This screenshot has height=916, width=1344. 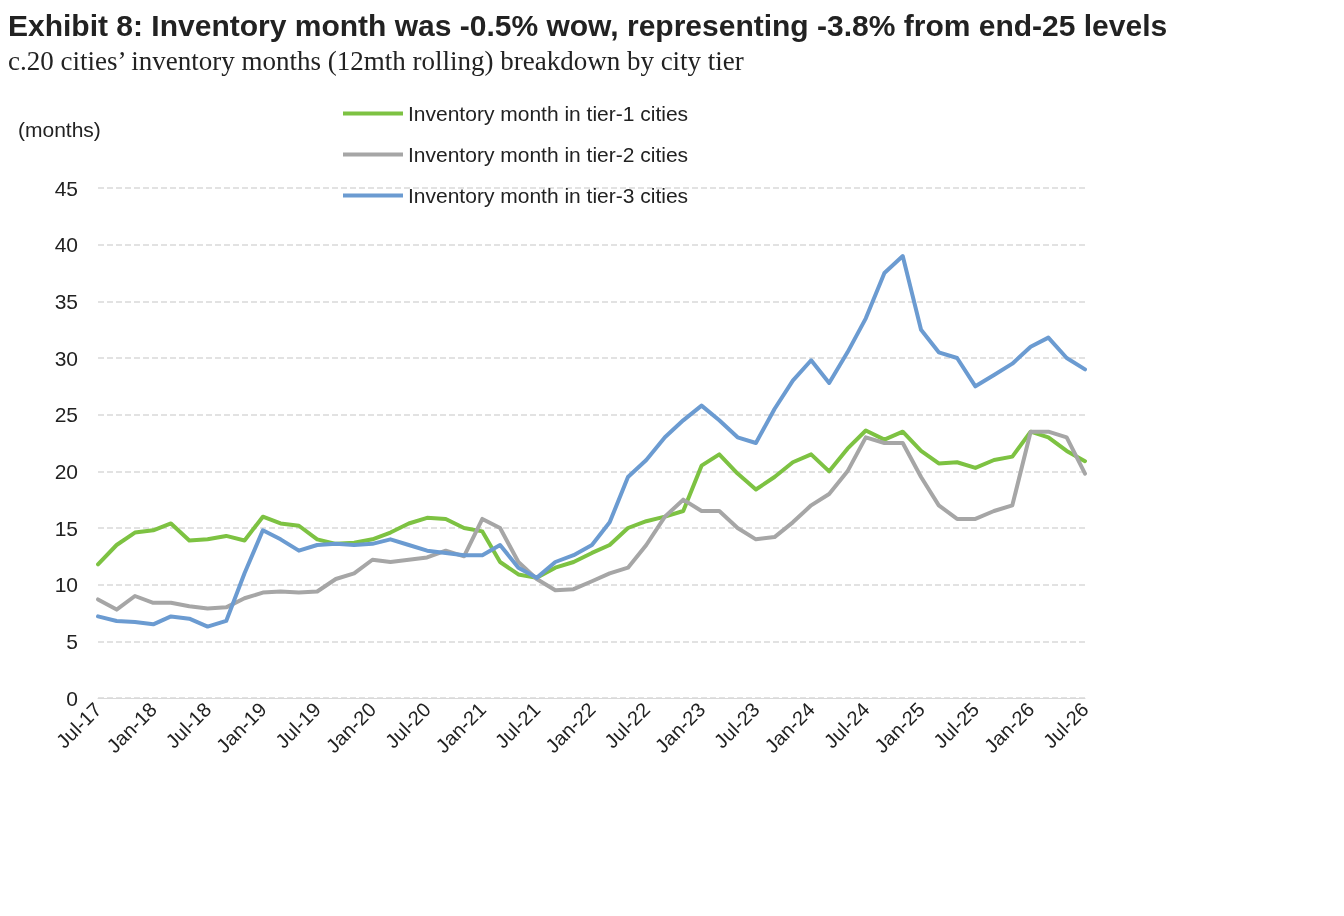 What do you see at coordinates (66, 415) in the screenshot?
I see `y-tick-label: 25` at bounding box center [66, 415].